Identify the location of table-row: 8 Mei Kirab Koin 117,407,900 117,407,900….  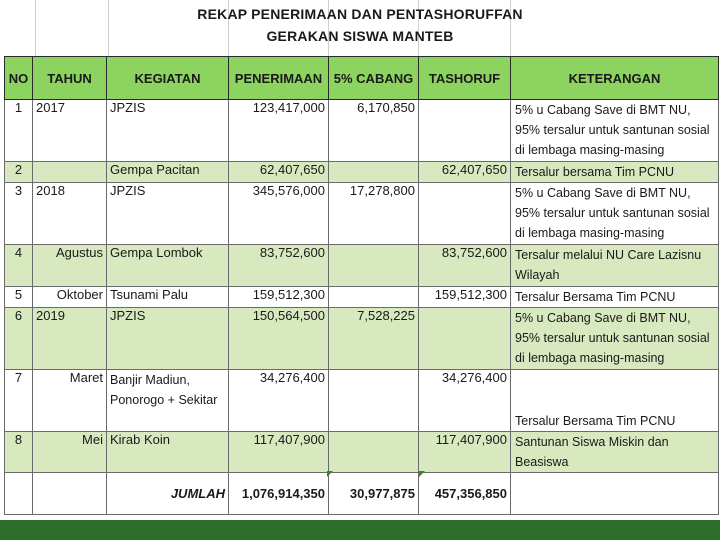
(361, 452).